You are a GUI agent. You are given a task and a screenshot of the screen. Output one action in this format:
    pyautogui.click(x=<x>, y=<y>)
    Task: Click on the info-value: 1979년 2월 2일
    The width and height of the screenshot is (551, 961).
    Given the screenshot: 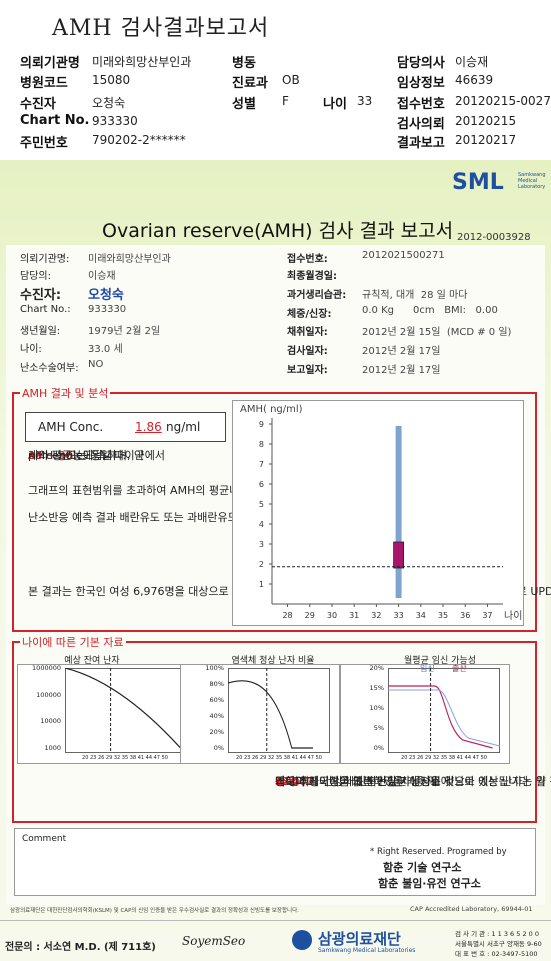 What is the action you would take?
    pyautogui.click(x=124, y=331)
    